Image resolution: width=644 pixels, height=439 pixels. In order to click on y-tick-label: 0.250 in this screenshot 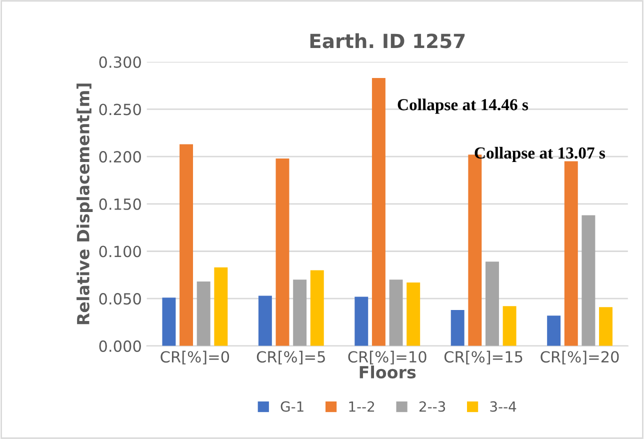, I will do `click(120, 110)`.